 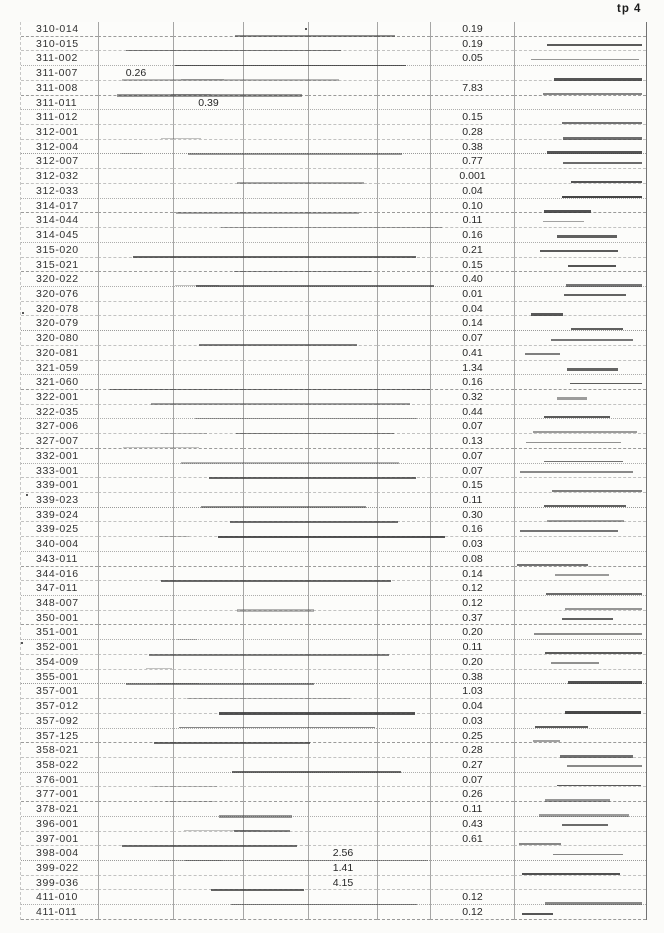 I want to click on code-cell: 357-012, so click(x=59, y=706).